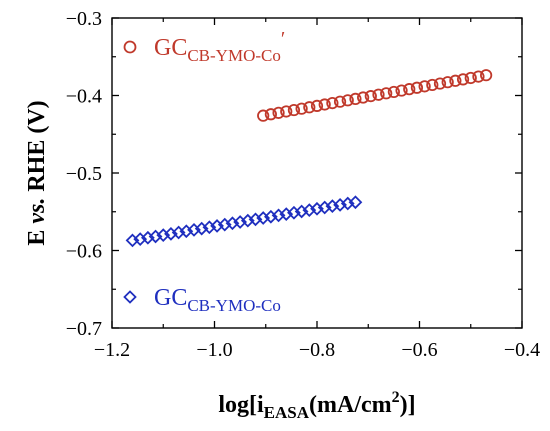  What do you see at coordinates (217, 300) in the screenshot?
I see `legend-label-series-2: GCCB-YMO-Co` at bounding box center [217, 300].